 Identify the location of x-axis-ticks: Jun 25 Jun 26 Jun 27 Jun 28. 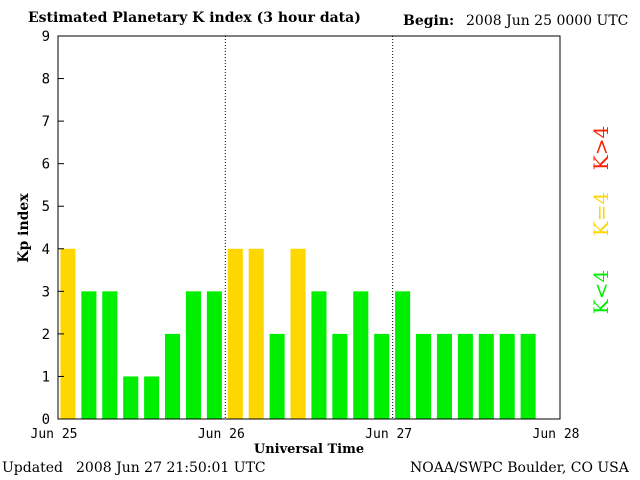
(305, 434).